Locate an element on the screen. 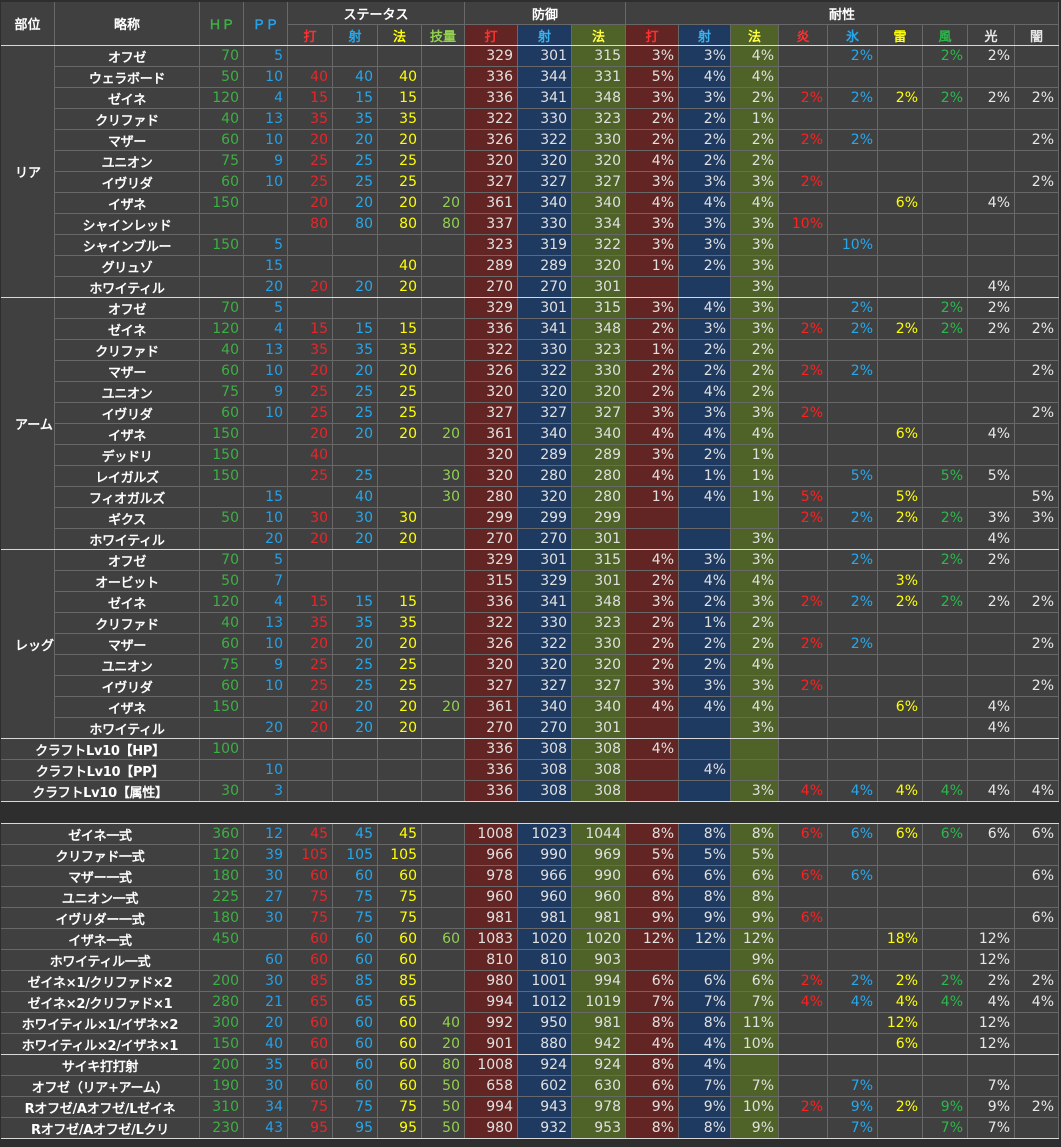 This screenshot has width=1061, height=1147. value-cell: 960 is located at coordinates (545, 897).